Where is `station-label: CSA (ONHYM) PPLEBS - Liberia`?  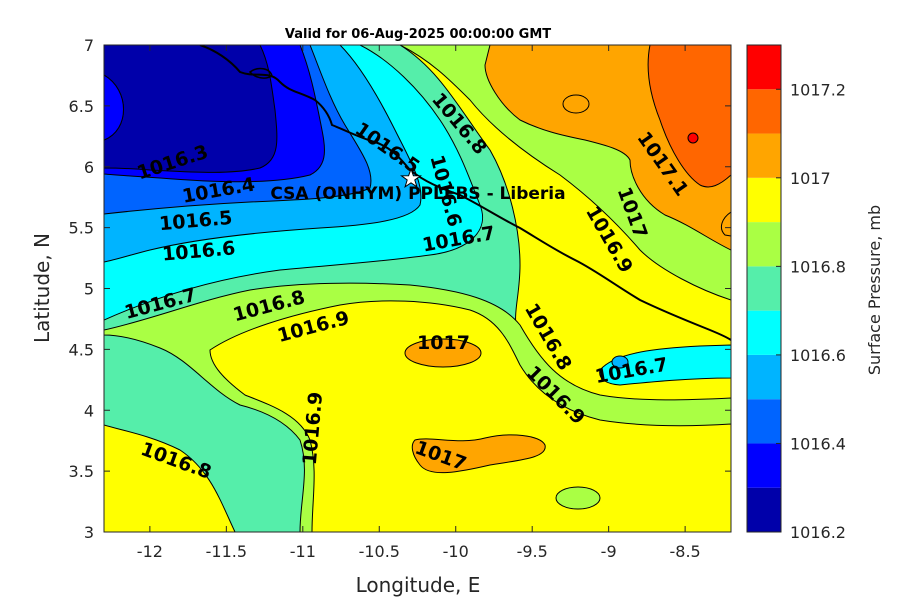
station-label: CSA (ONHYM) PPLEBS - Liberia is located at coordinates (417, 194).